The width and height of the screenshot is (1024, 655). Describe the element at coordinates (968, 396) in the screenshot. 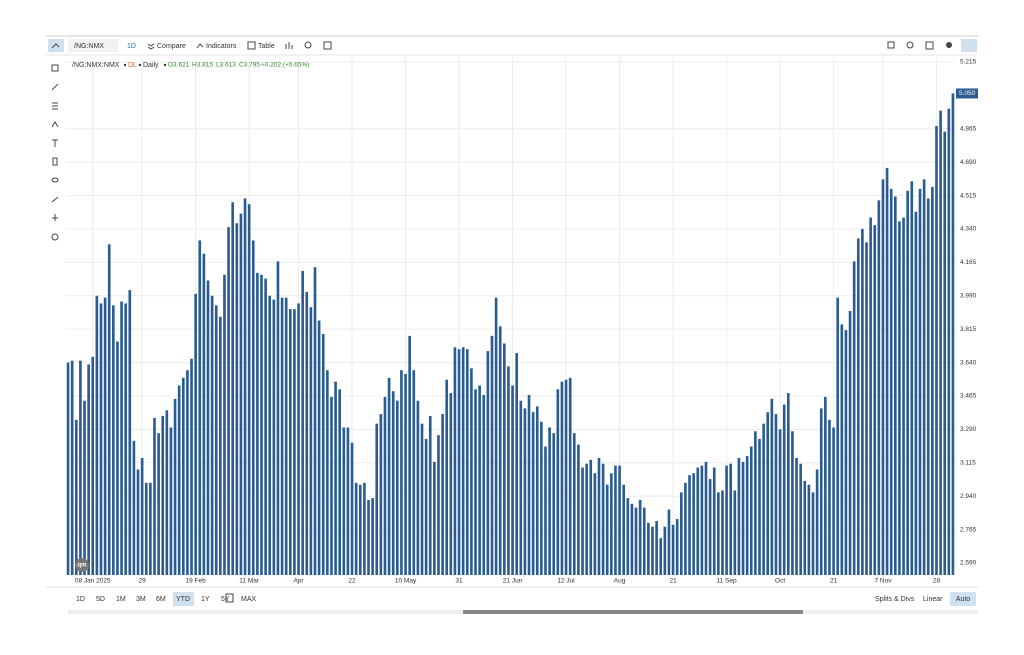

I see `y-tick-label: 3.465` at that location.